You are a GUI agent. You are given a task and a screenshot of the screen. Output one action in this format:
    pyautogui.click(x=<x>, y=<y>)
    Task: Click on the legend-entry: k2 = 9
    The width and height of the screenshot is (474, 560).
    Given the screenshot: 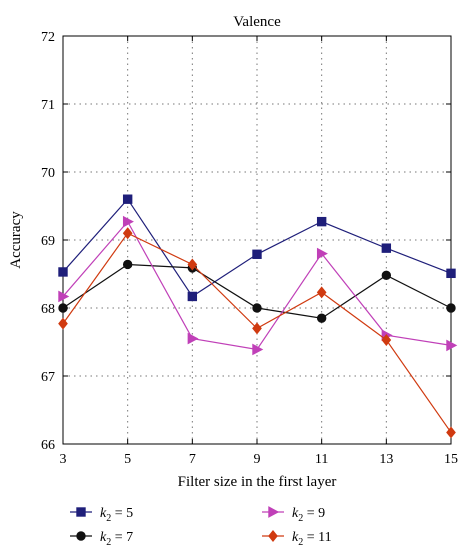 What is the action you would take?
    pyautogui.click(x=293, y=515)
    